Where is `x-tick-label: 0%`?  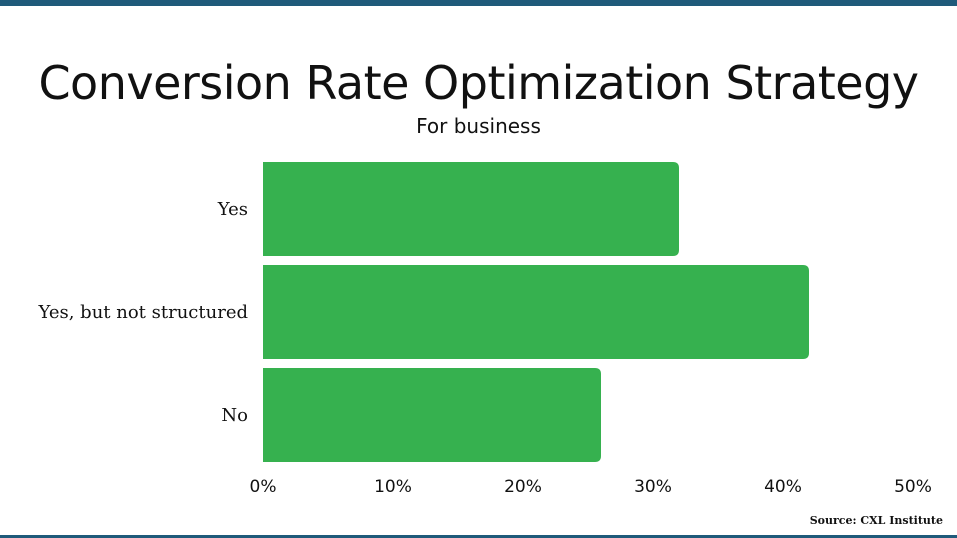
x-tick-label: 0% is located at coordinates (263, 487).